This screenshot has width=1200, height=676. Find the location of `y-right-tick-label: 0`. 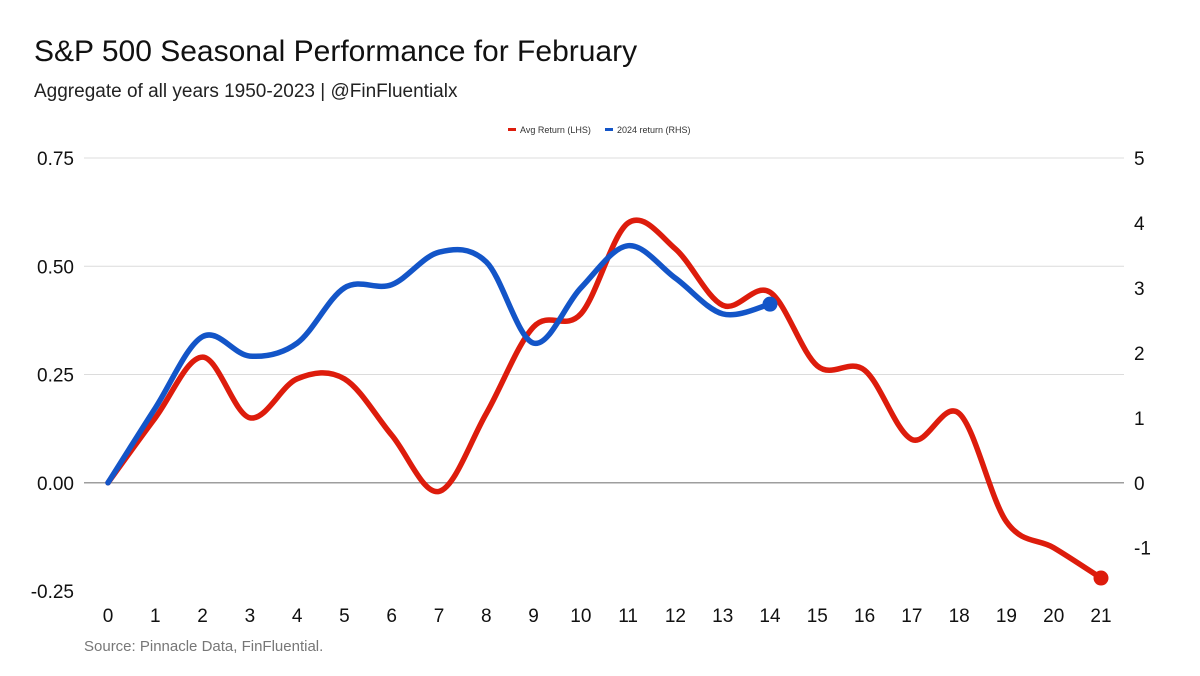

y-right-tick-label: 0 is located at coordinates (1139, 484).